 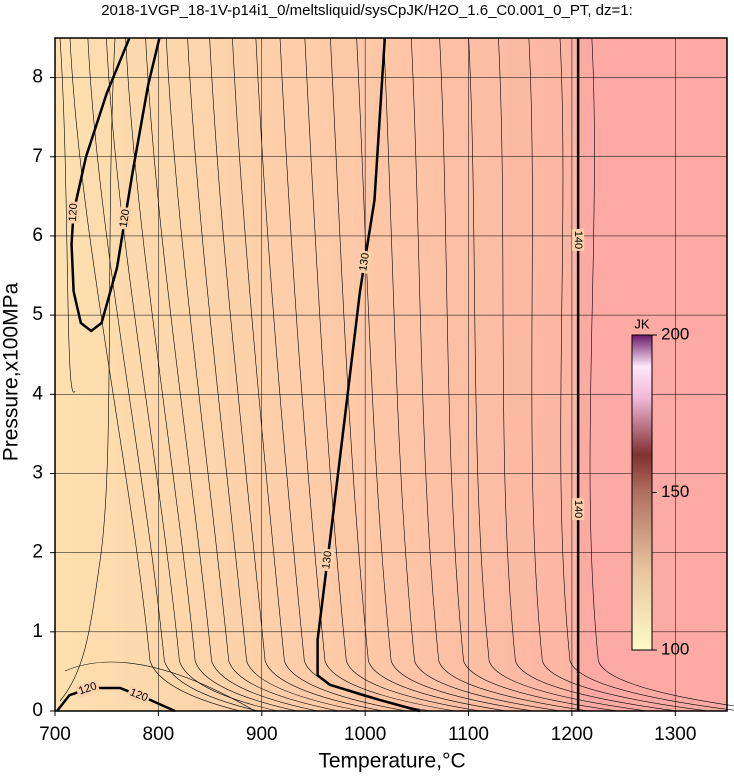 I want to click on x-tick-label: 1100, so click(x=468, y=734).